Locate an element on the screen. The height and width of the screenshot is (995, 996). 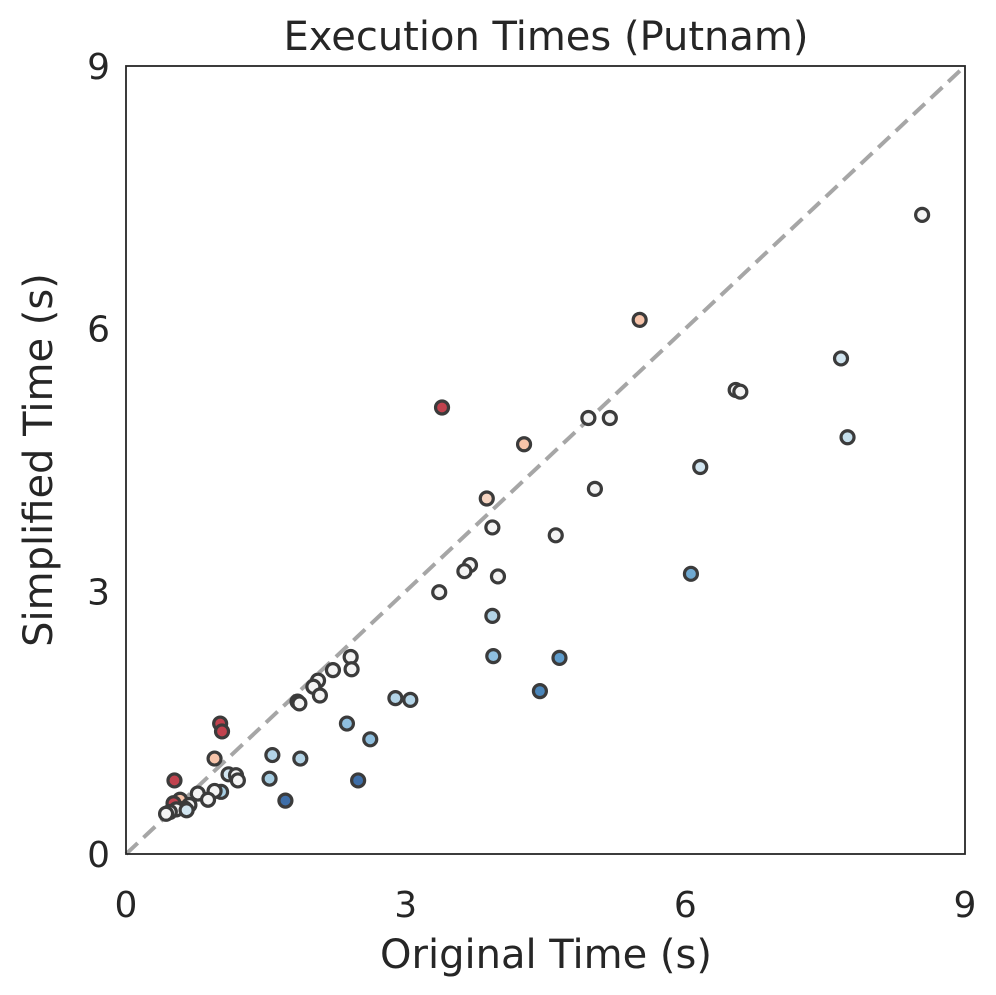
y-tick-label: 6 is located at coordinates (98, 330).